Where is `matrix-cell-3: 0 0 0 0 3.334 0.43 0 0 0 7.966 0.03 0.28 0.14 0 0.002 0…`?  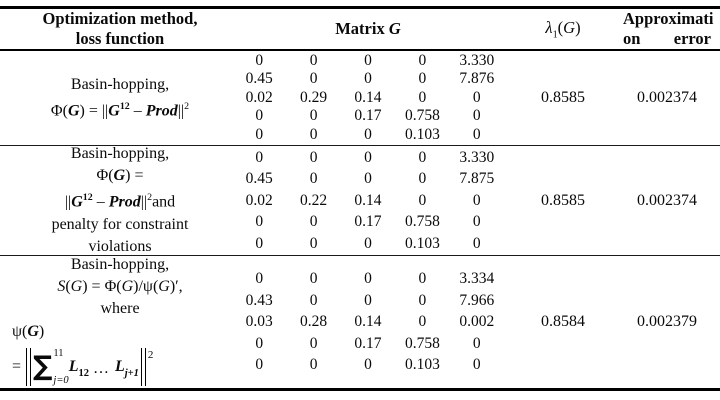 matrix-cell-3: 0 0 0 0 3.334 0.43 0 0 0 7.966 0.03 0.28 0.14 0 0.002 0… is located at coordinates (368, 322).